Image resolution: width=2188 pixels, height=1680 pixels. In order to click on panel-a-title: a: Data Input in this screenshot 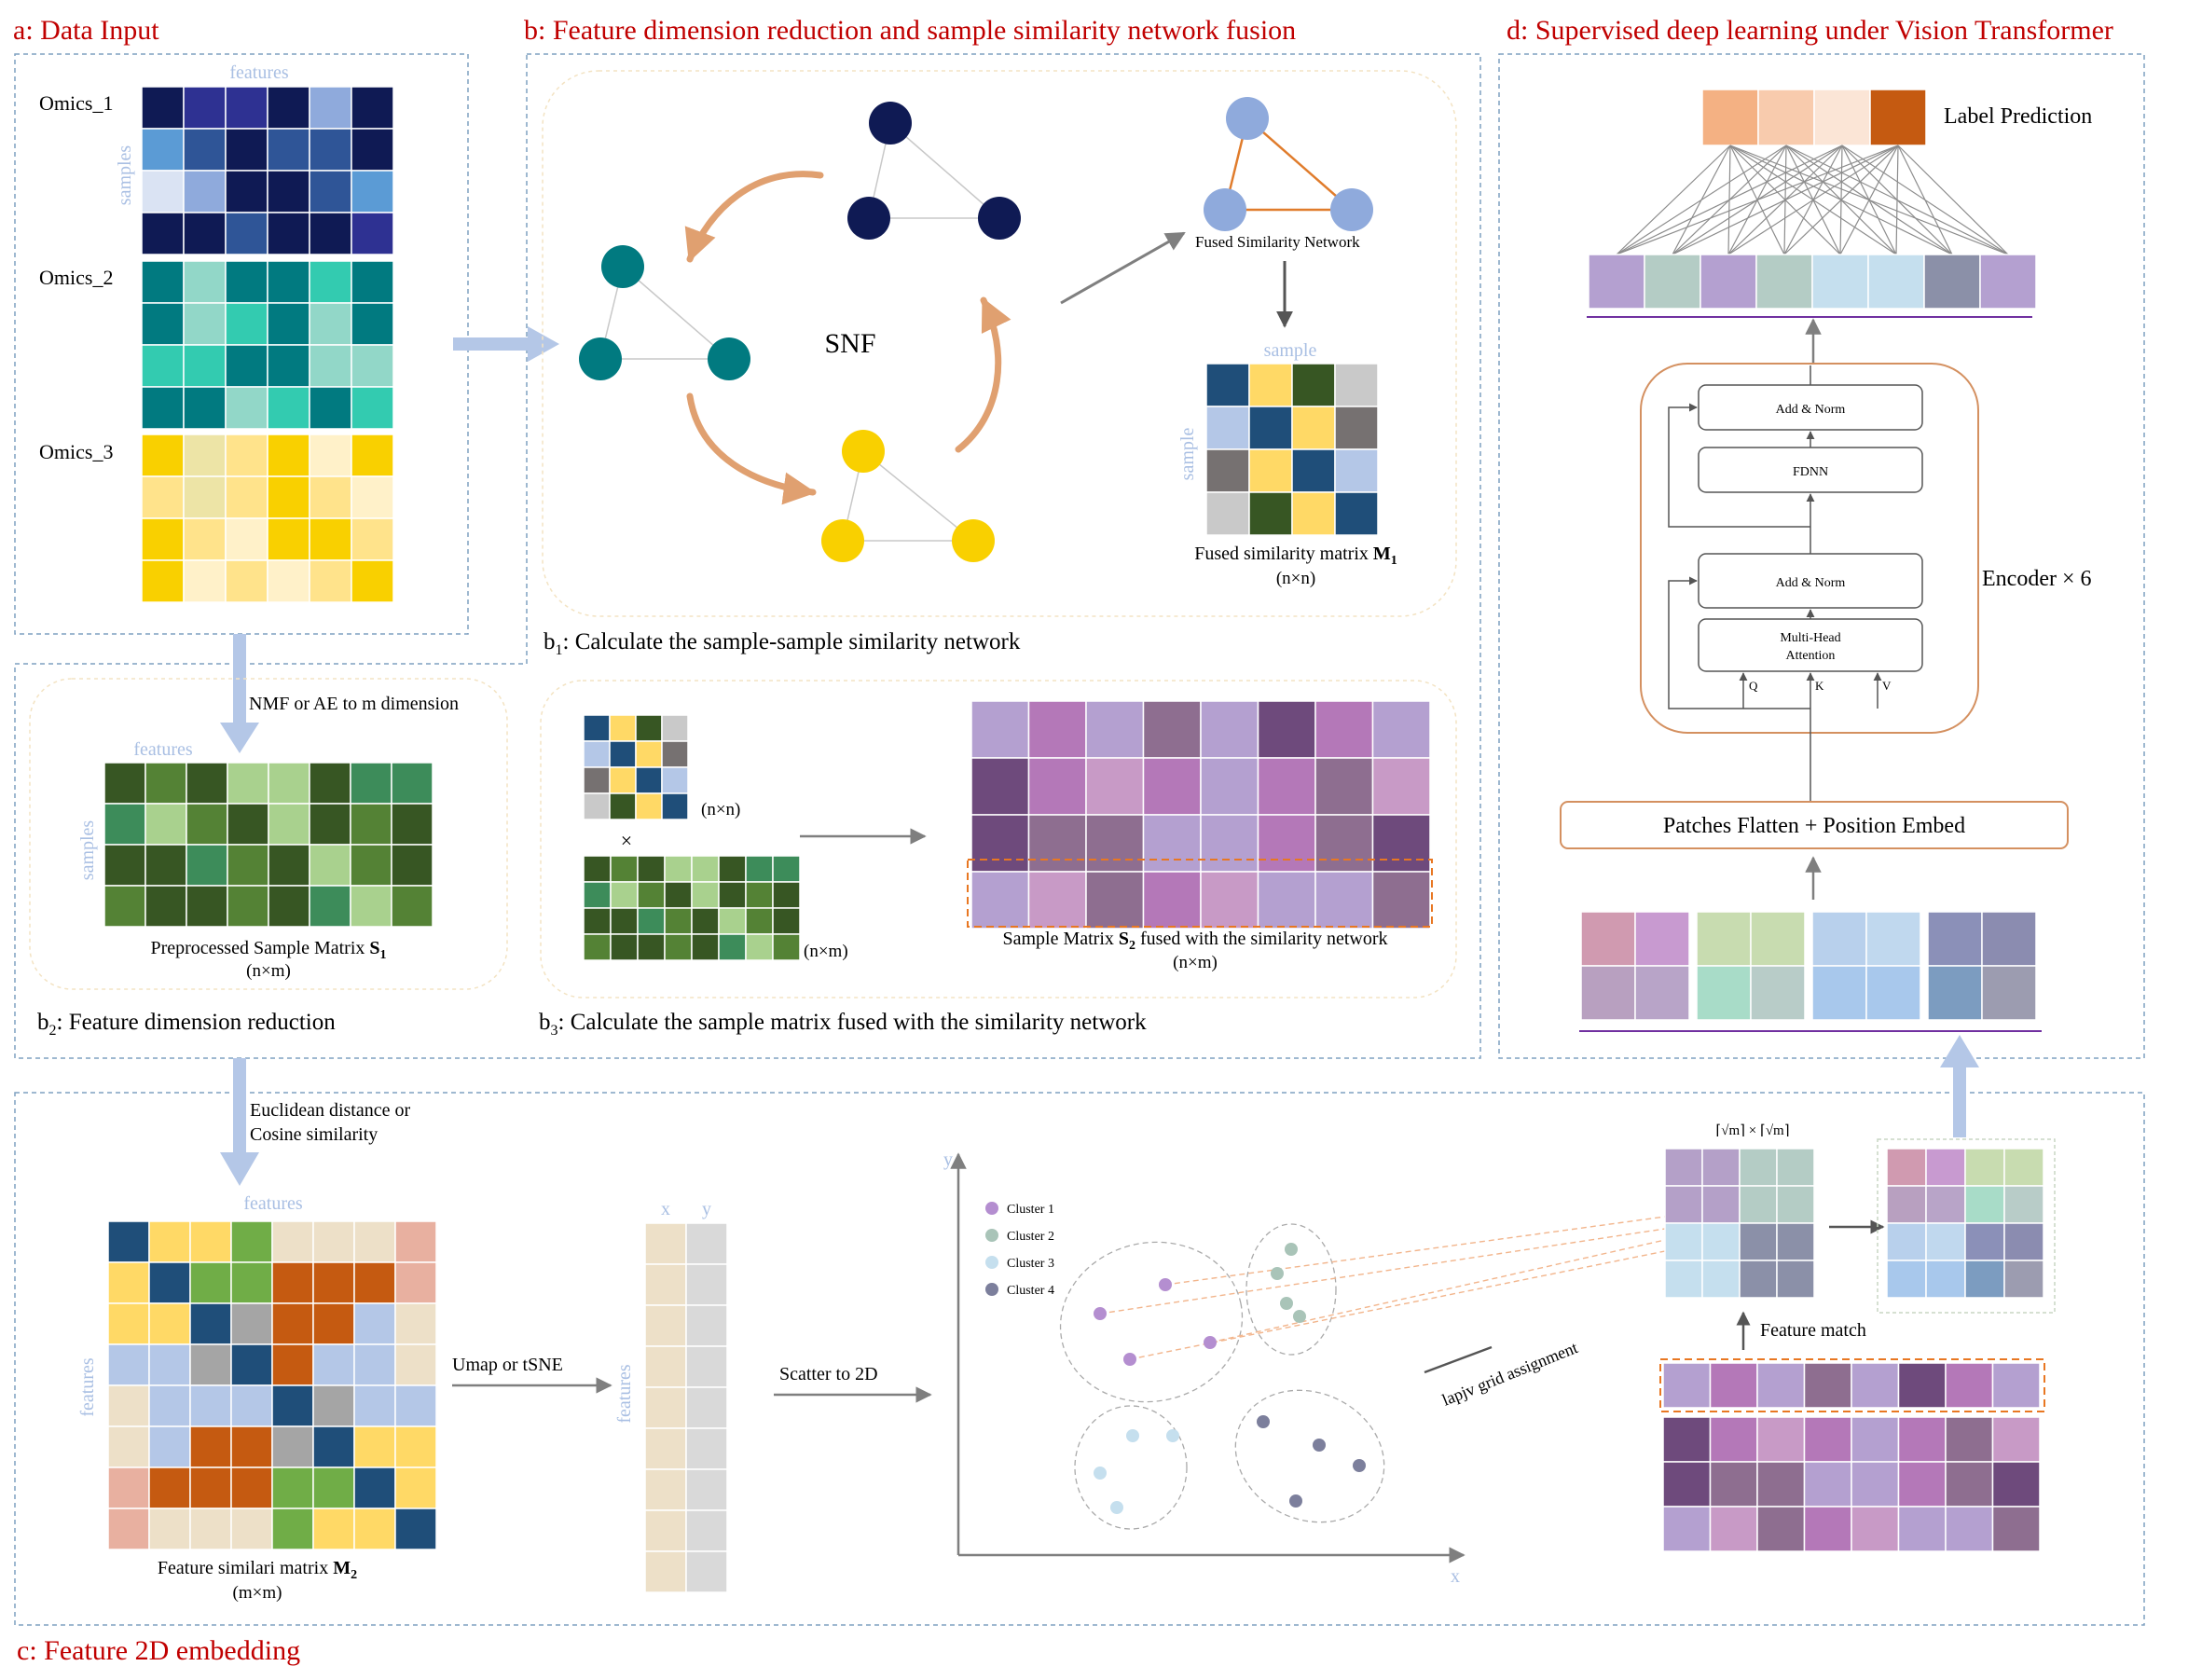, I will do `click(86, 30)`.